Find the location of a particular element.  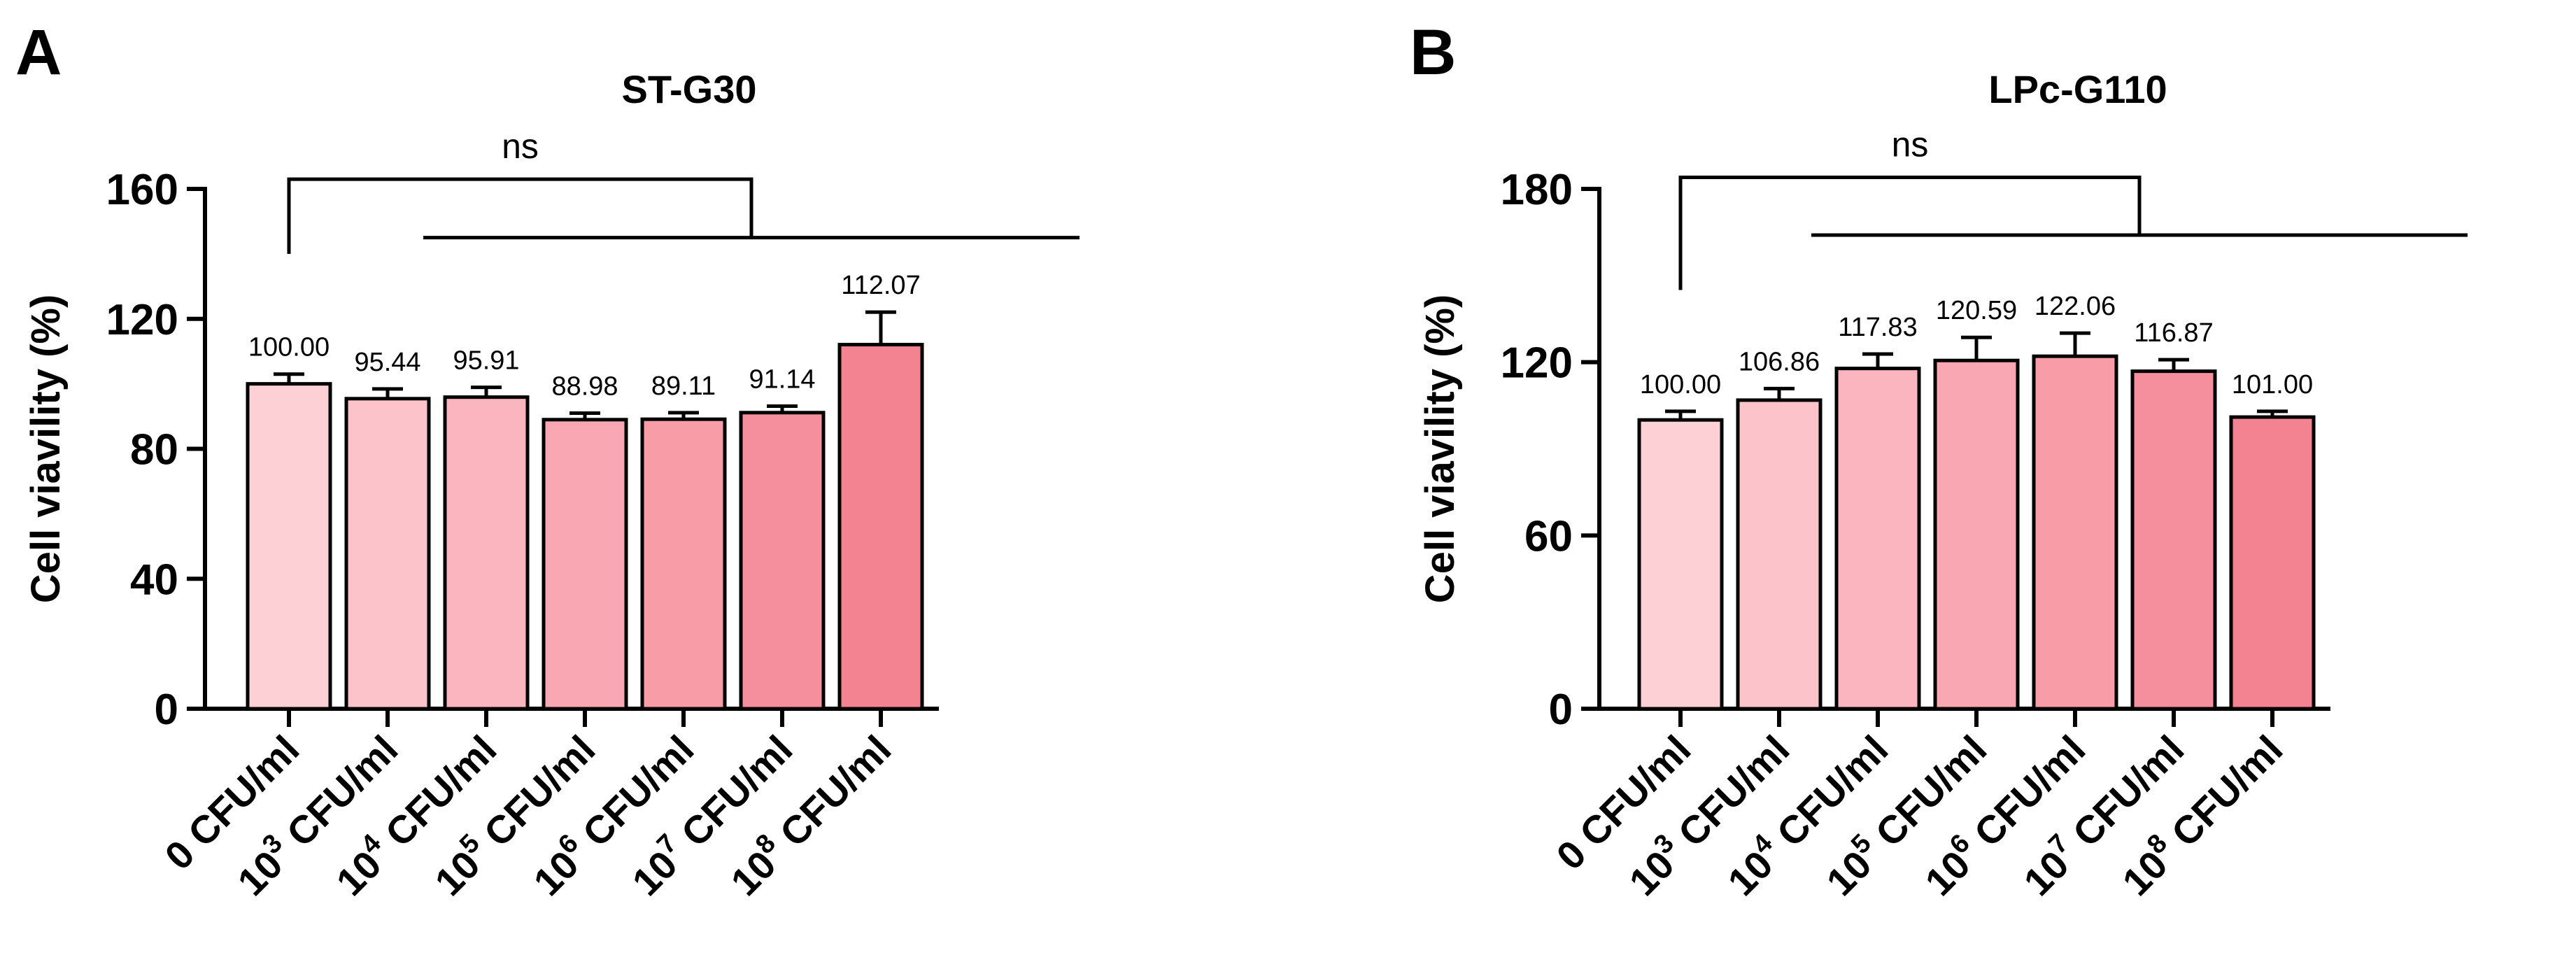

y-tick-label: 40 is located at coordinates (154, 580).